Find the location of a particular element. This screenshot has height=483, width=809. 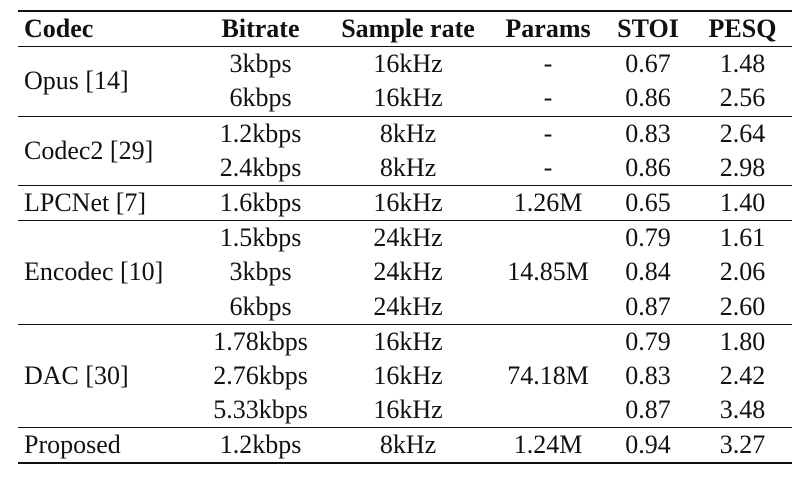

table-row: Codec2 [29] 1.2kbps 8kHz -0.83 2.64 is located at coordinates (405, 150).